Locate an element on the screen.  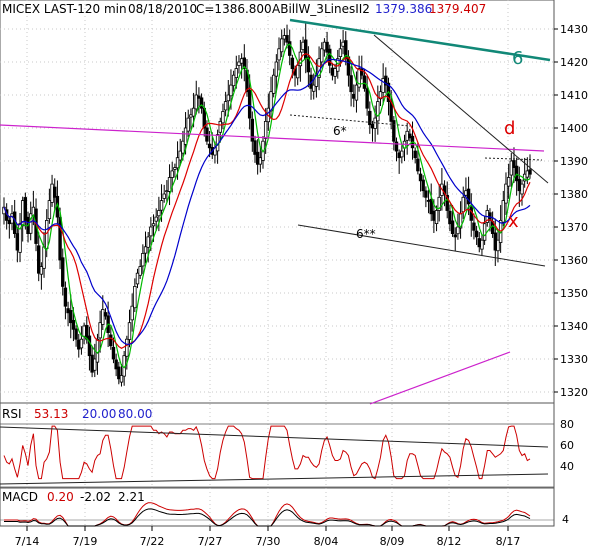
y-tick-label: 1350 is located at coordinates (574, 293).